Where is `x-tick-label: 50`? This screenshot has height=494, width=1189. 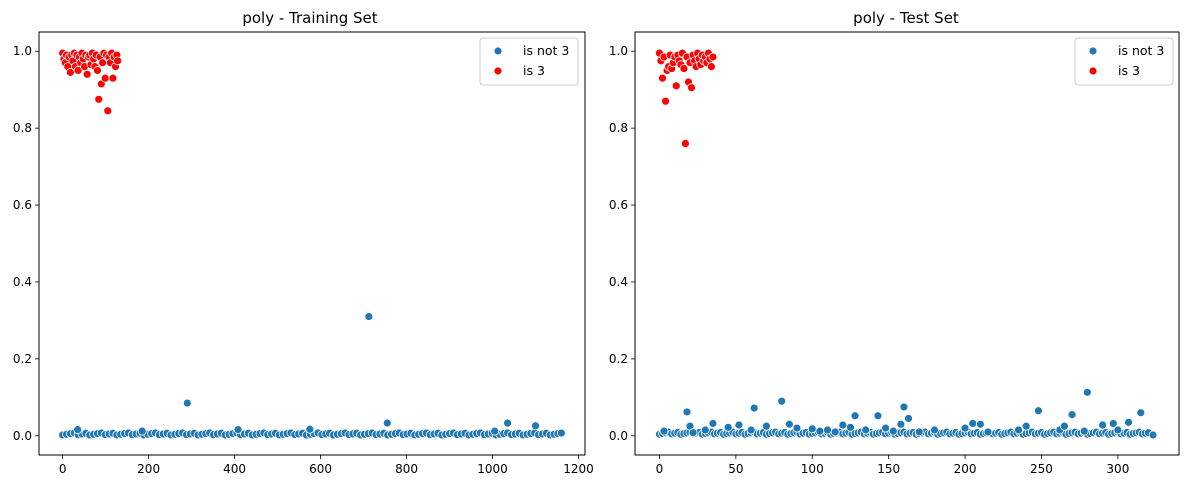 x-tick-label: 50 is located at coordinates (735, 469).